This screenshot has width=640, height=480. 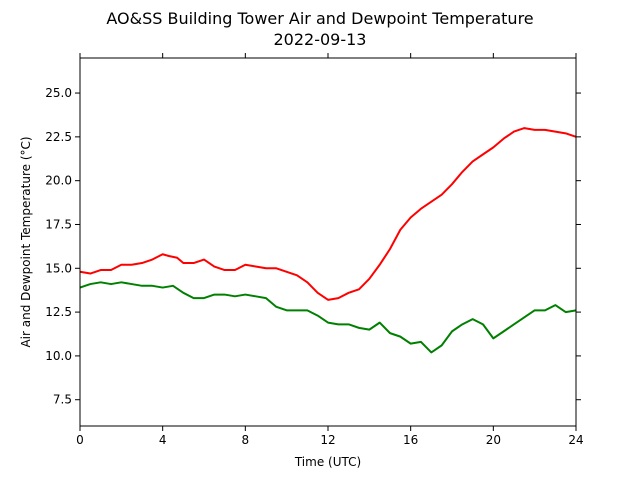 What do you see at coordinates (58, 224) in the screenshot?
I see `y-tick-label: 17.5` at bounding box center [58, 224].